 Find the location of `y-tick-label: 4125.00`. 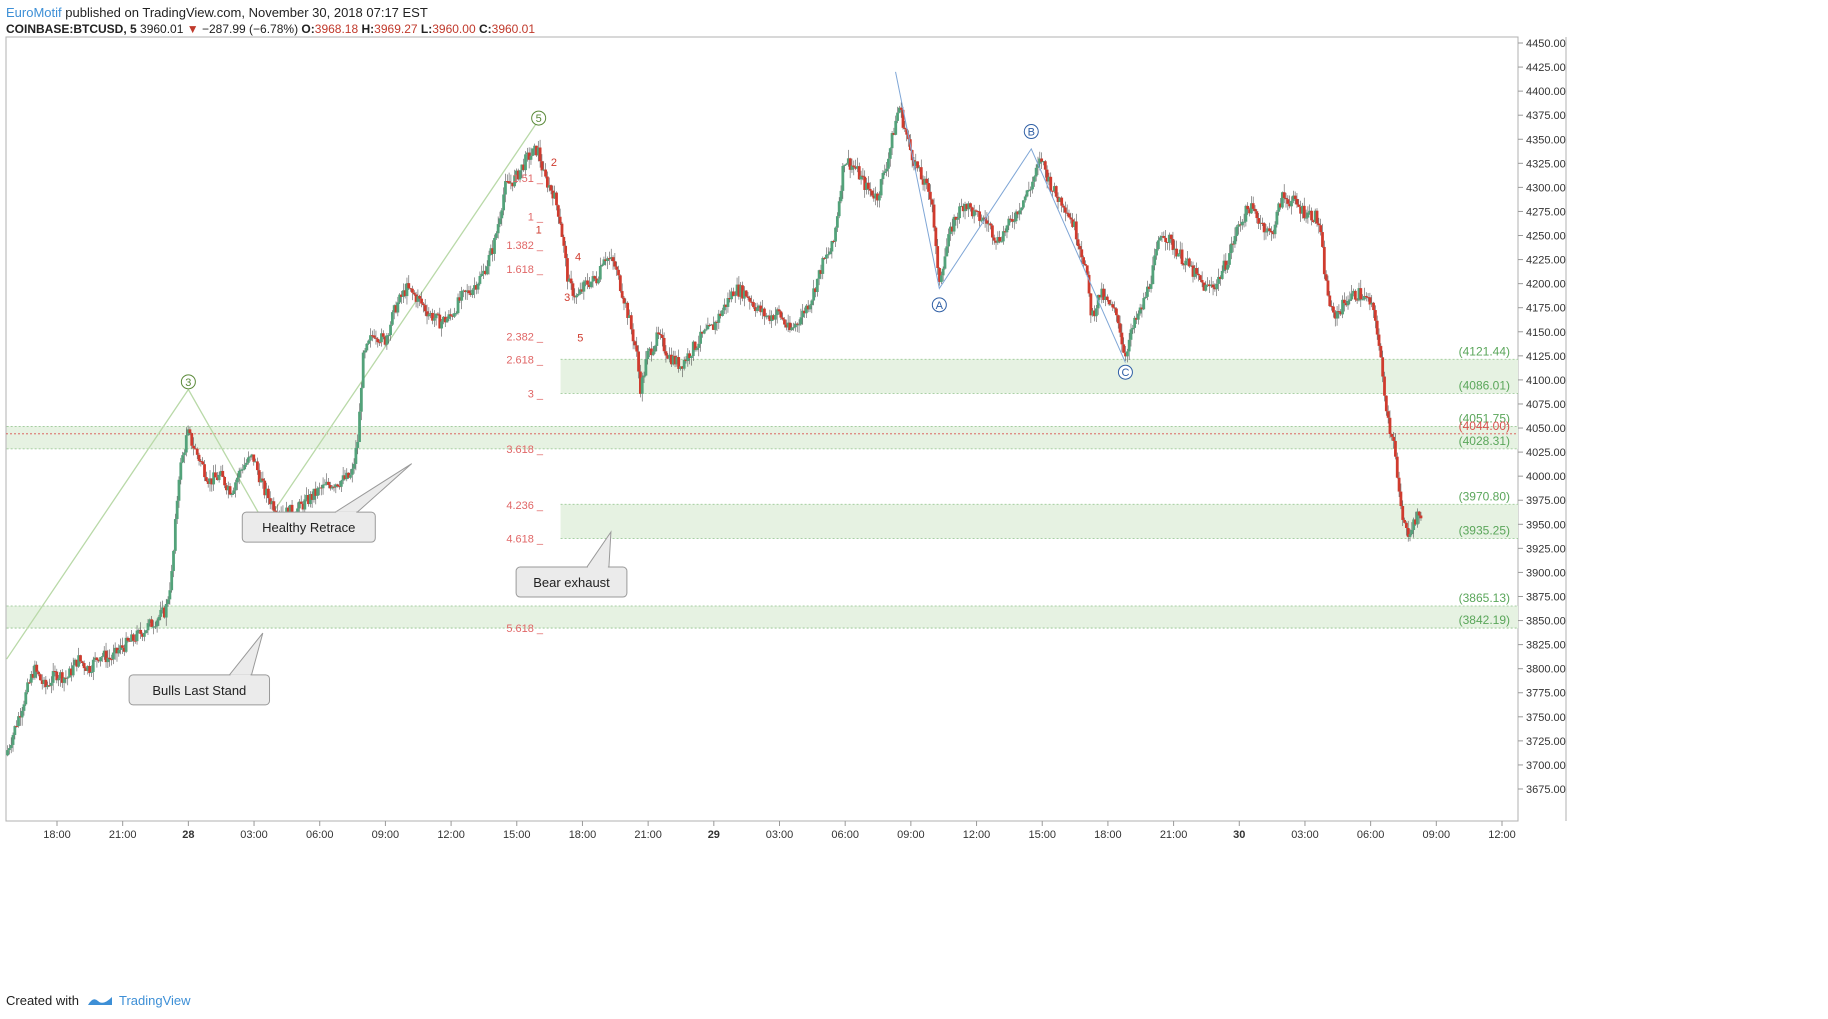

y-tick-label: 4125.00 is located at coordinates (1546, 357).